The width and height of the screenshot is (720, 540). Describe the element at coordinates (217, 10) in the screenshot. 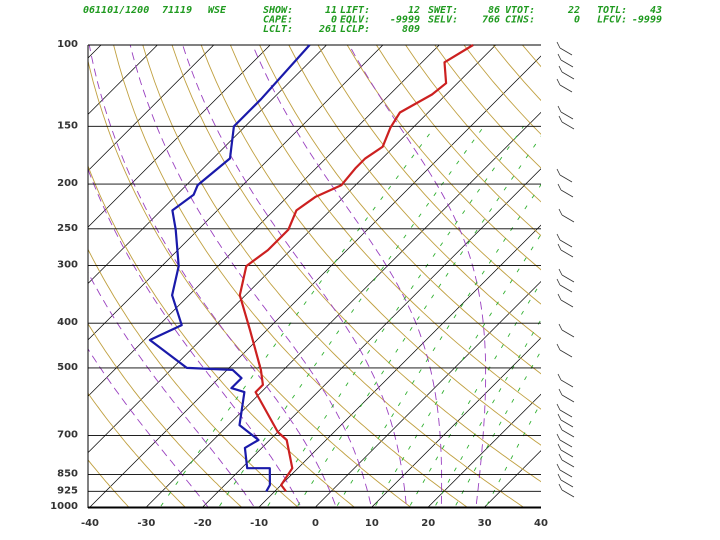

I see `station: WSE` at that location.